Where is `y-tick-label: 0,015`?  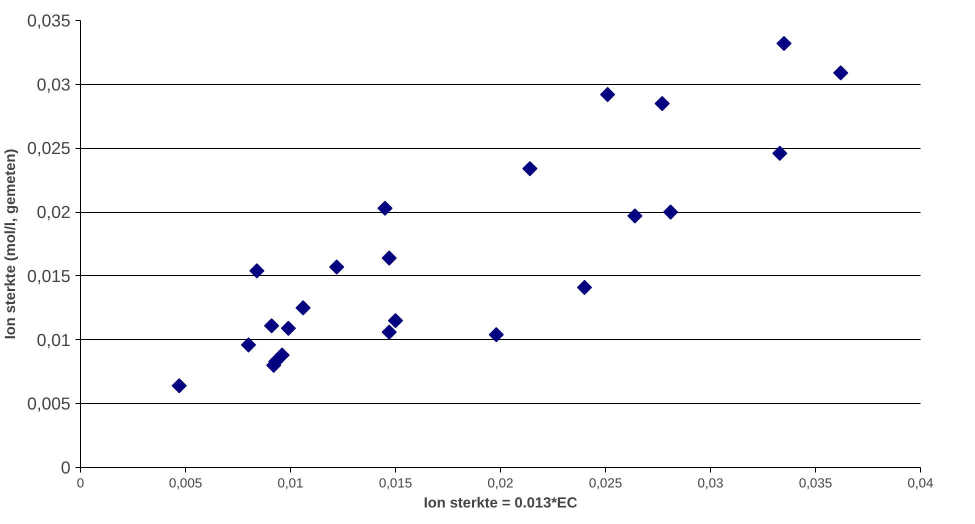 y-tick-label: 0,015 is located at coordinates (49, 276).